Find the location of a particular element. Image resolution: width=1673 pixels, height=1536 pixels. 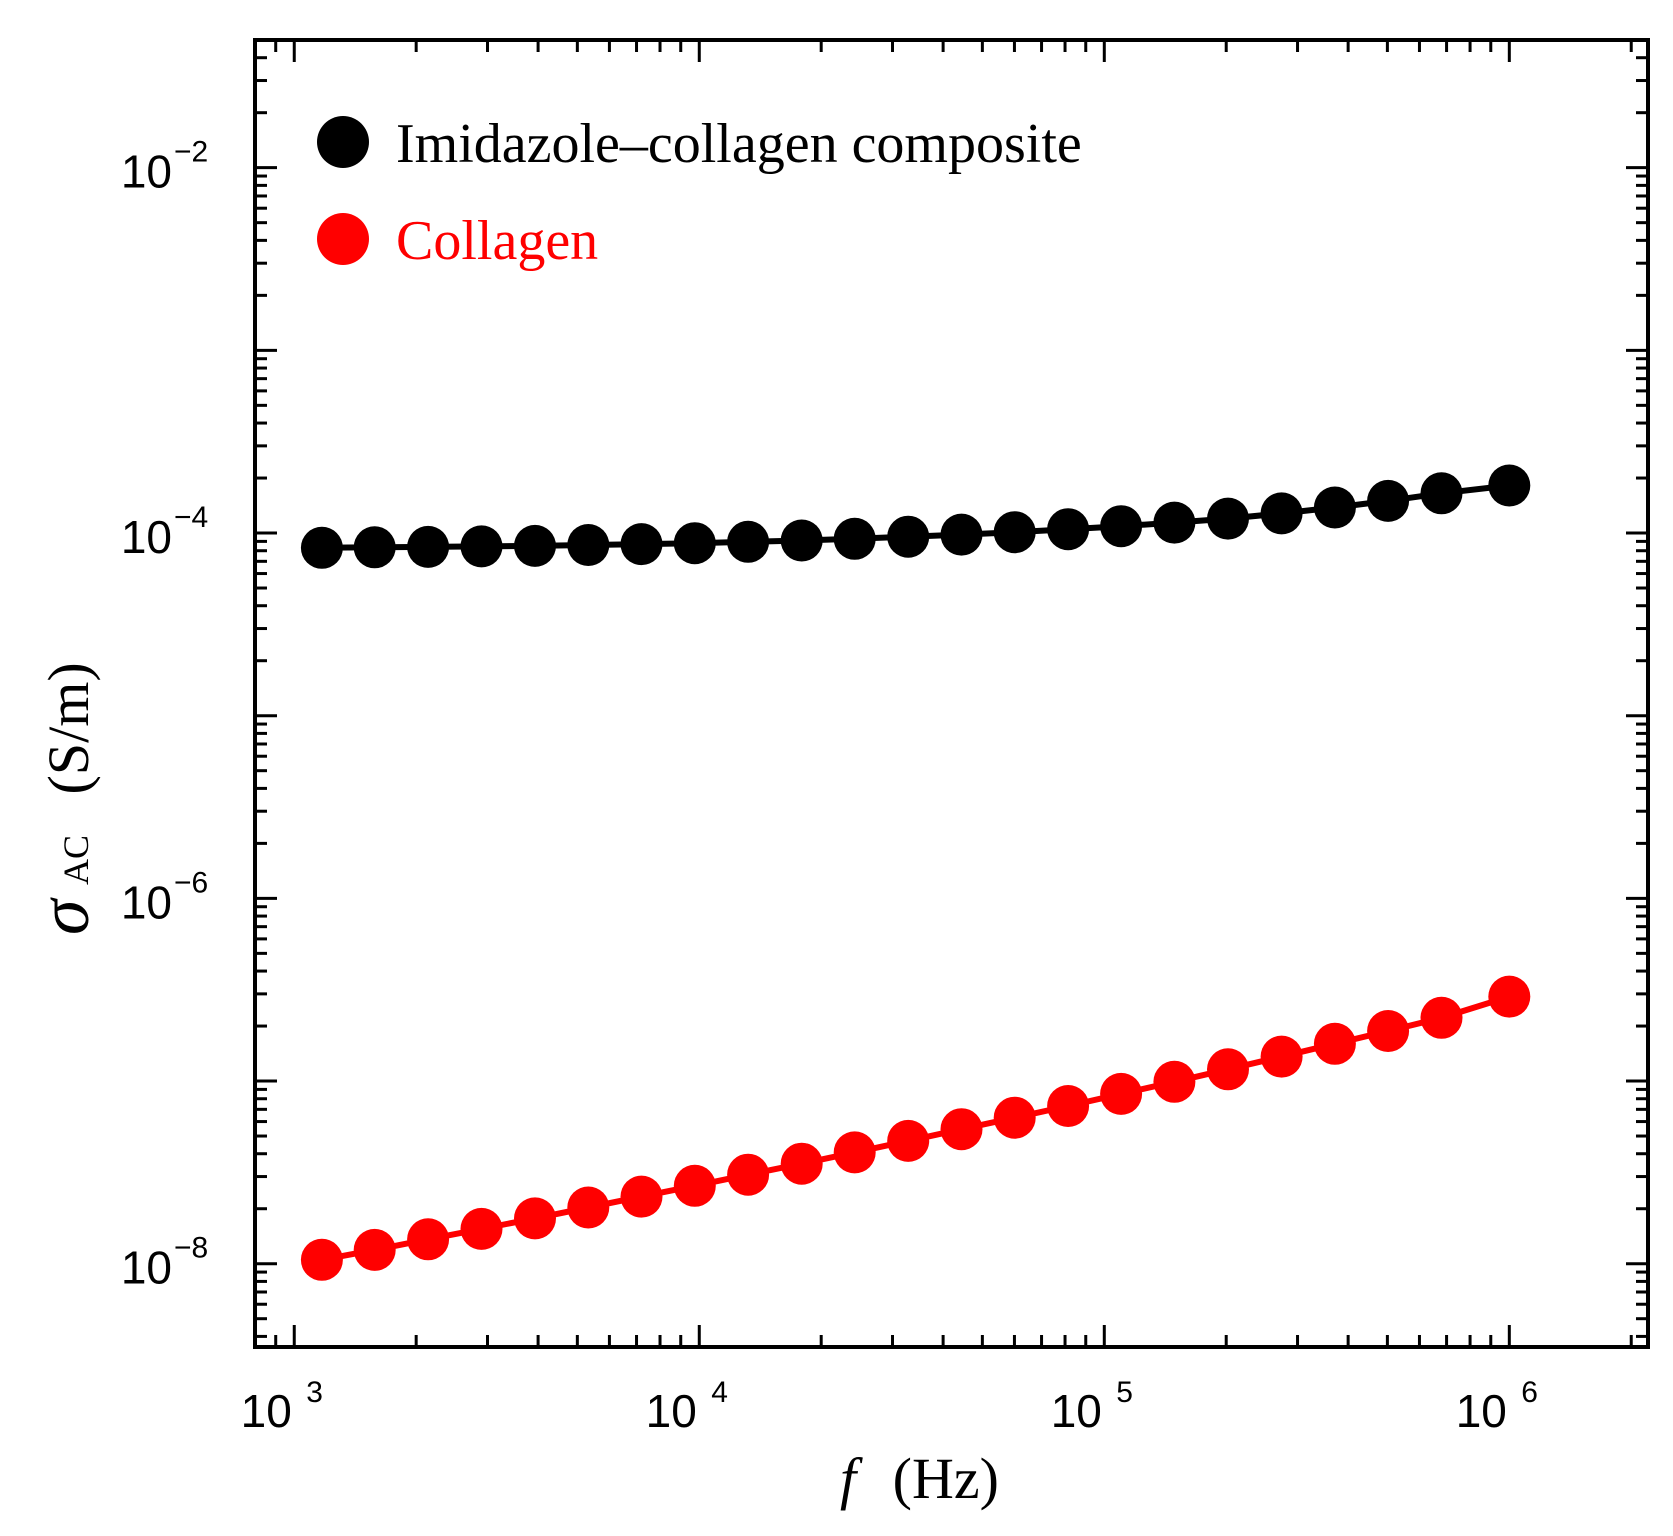

y-axis-symbol: σ is located at coordinates (64, 916).